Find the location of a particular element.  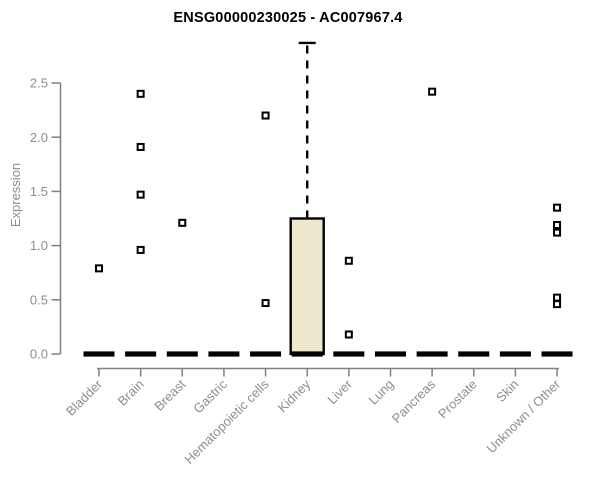

box-group-brain is located at coordinates (141, 223).